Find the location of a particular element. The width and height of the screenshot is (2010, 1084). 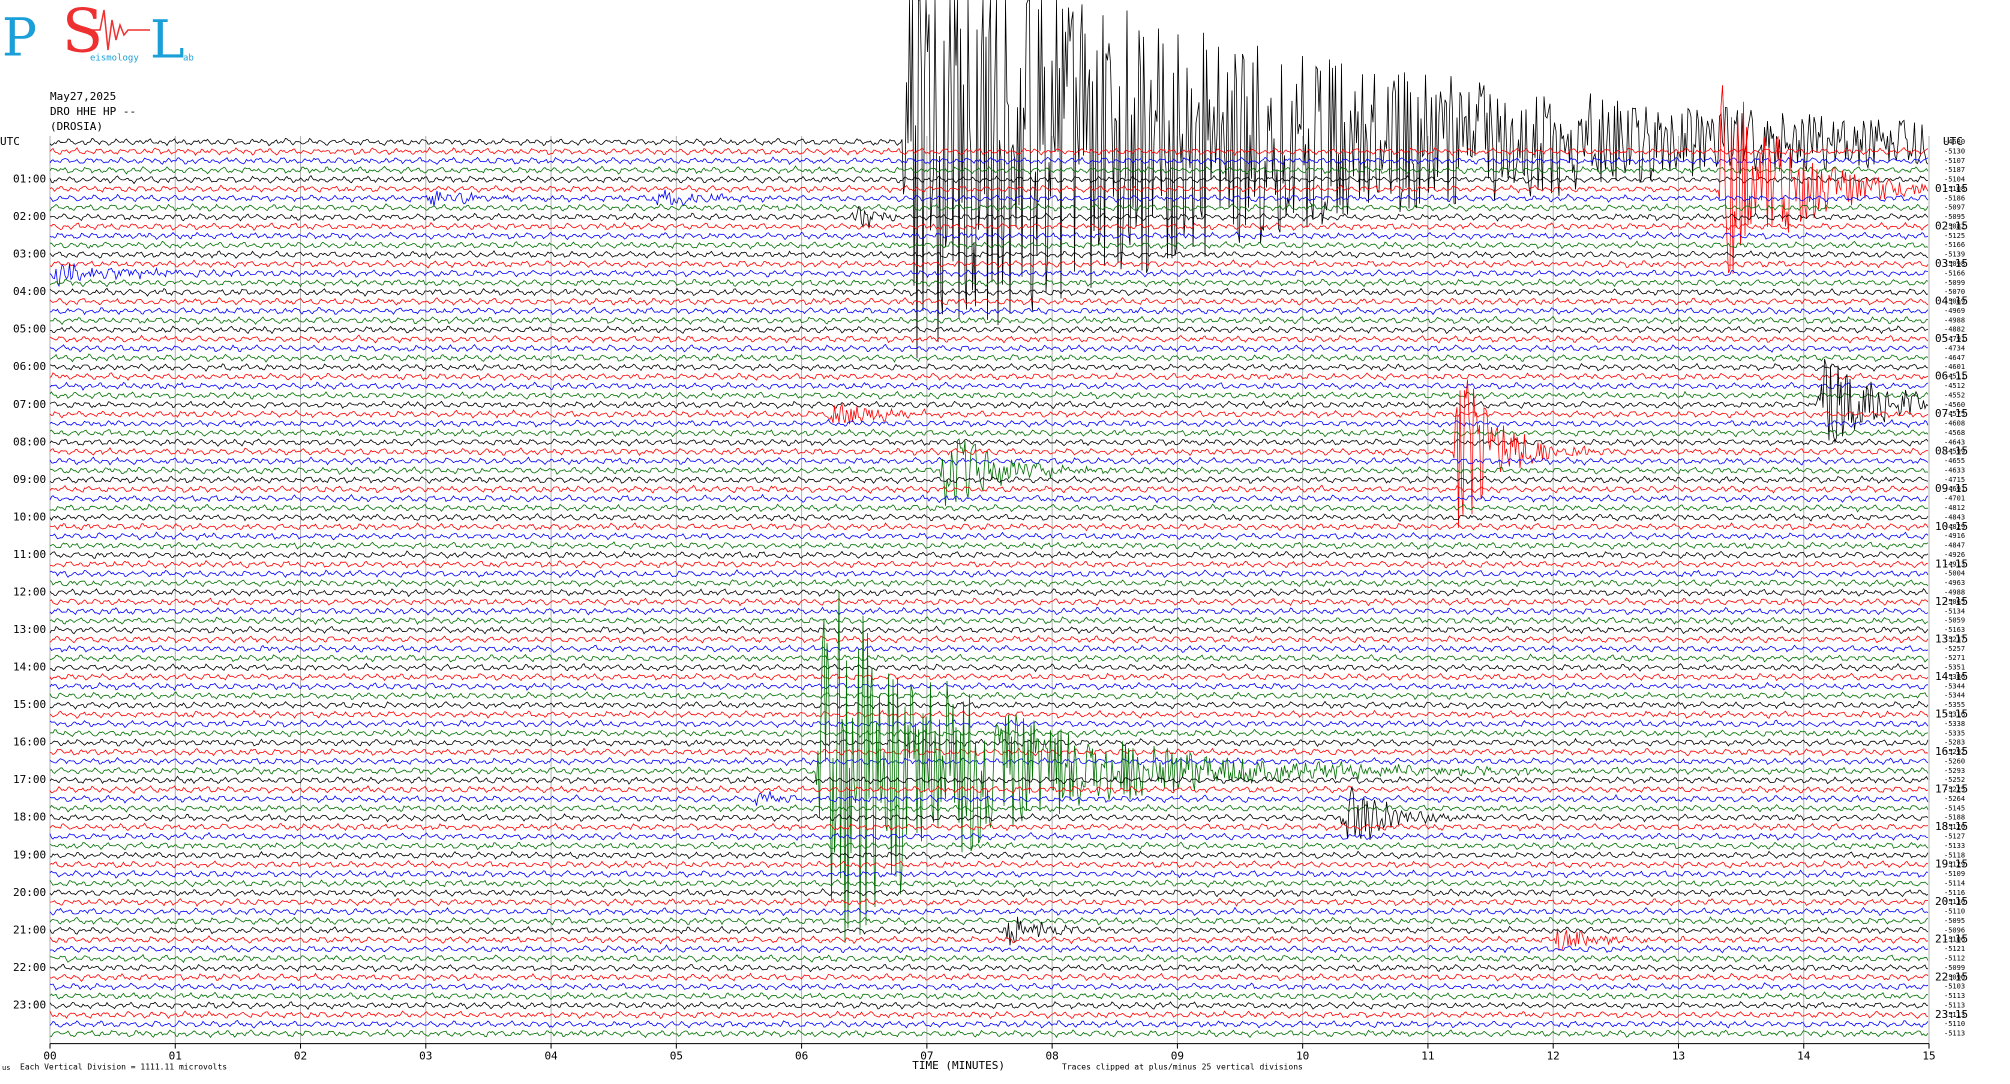

right-hour: 21:15 is located at coordinates (1951, 939).